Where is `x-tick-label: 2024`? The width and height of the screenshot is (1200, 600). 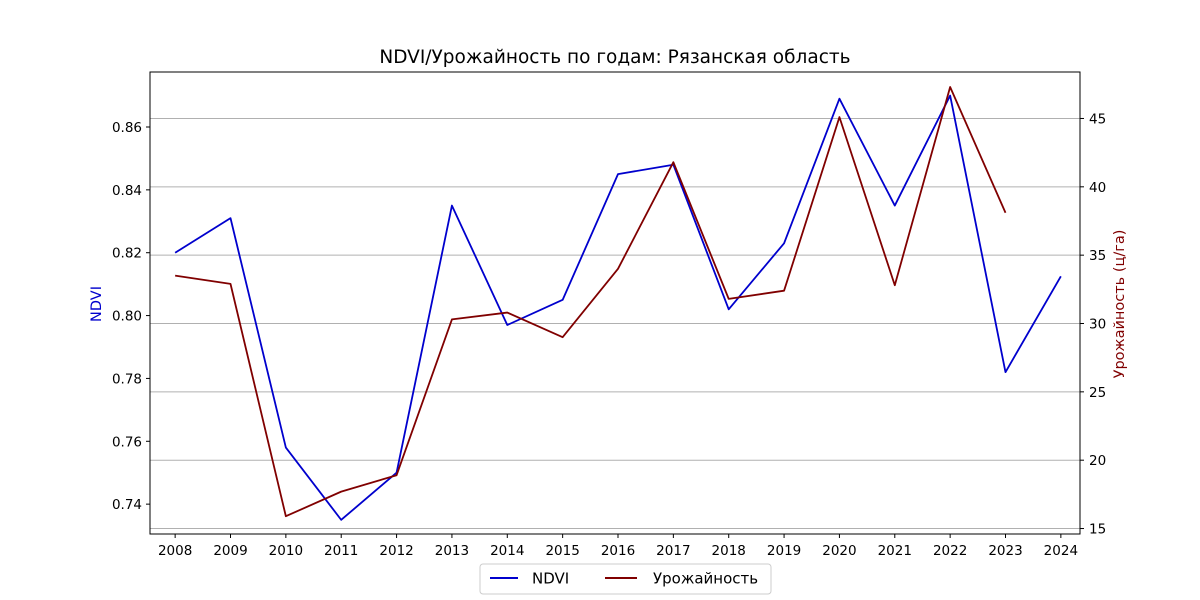 x-tick-label: 2024 is located at coordinates (1061, 551).